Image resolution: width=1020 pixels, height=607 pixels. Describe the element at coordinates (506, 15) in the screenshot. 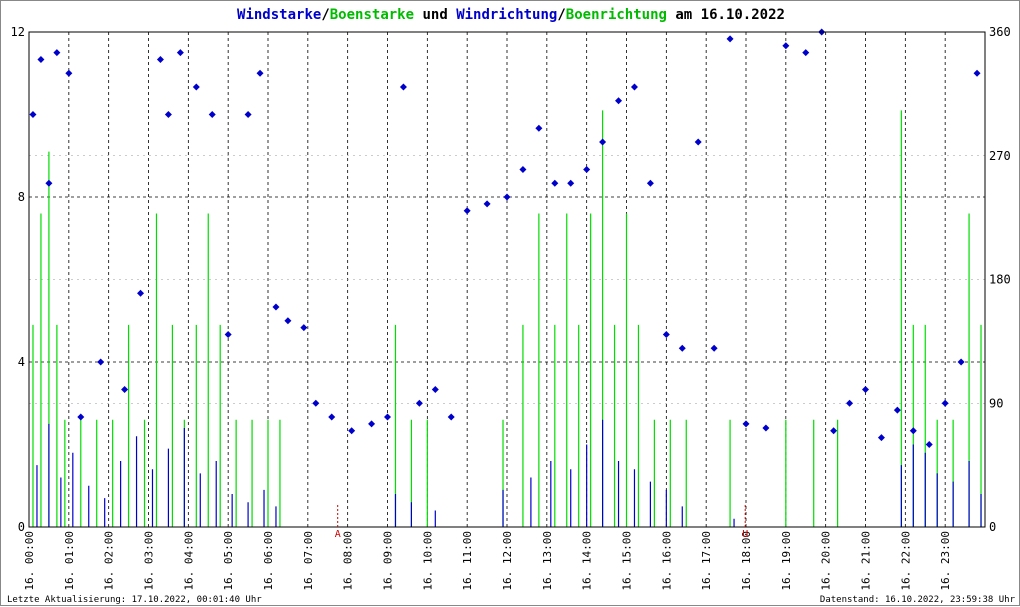

I see `title-part-4: Windrichtung` at that location.